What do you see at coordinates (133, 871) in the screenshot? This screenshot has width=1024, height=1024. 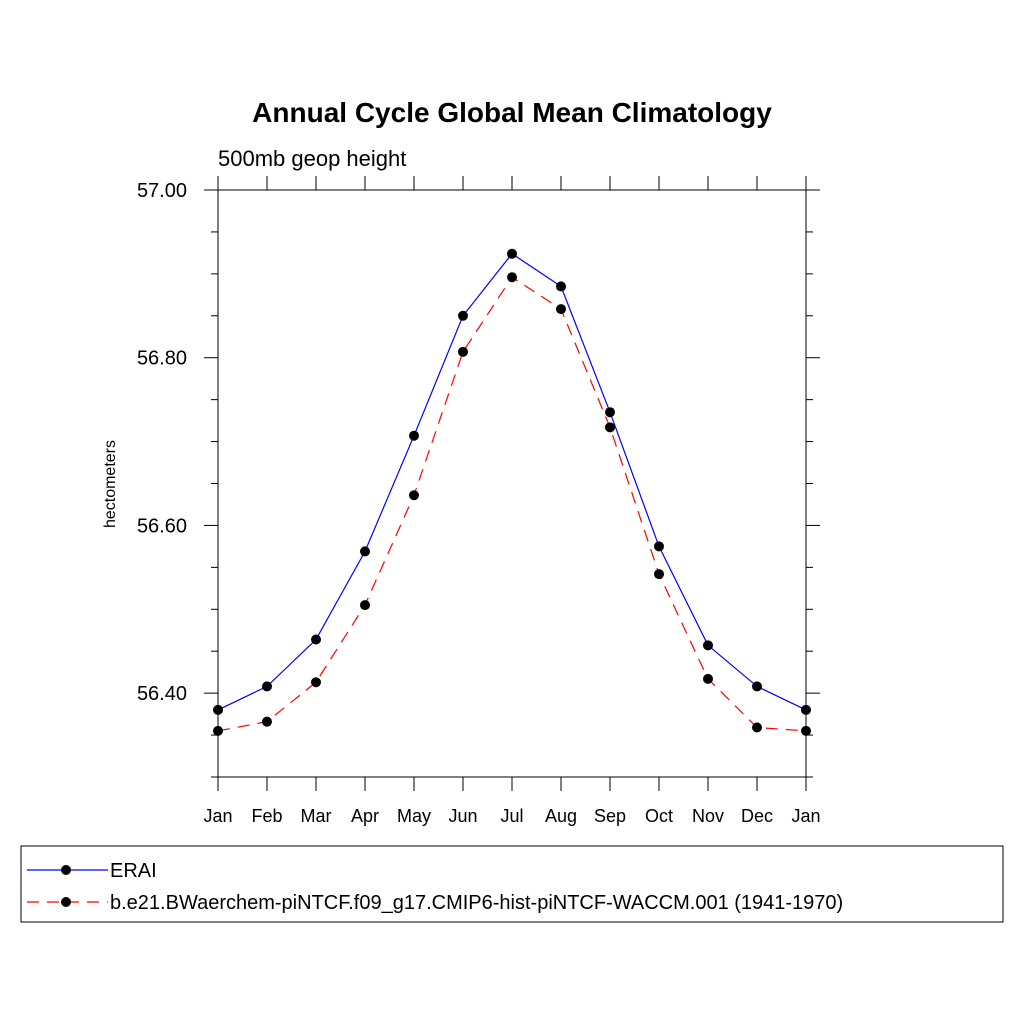 I see `legend-label-0: ERAI` at bounding box center [133, 871].